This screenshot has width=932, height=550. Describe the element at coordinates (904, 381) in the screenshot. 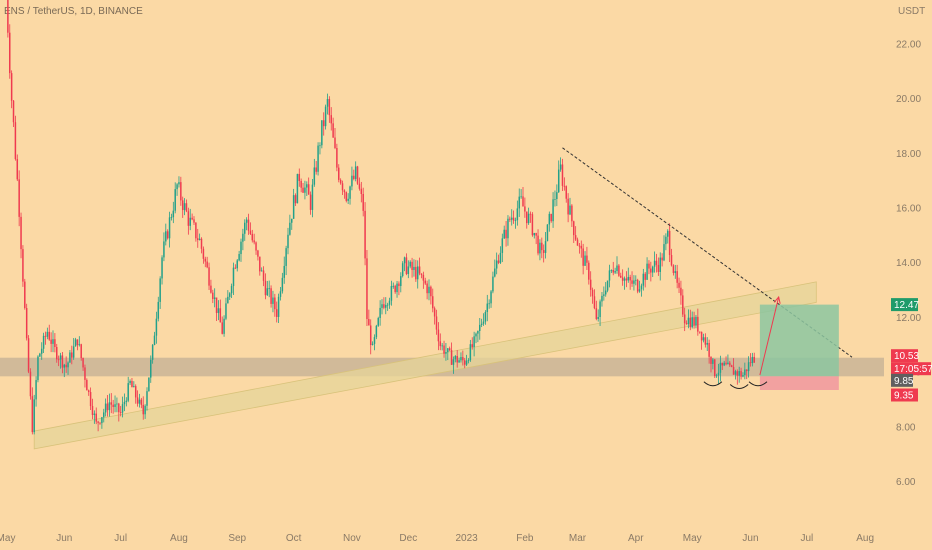

I see `entry-price-tag-text: 9.85` at that location.